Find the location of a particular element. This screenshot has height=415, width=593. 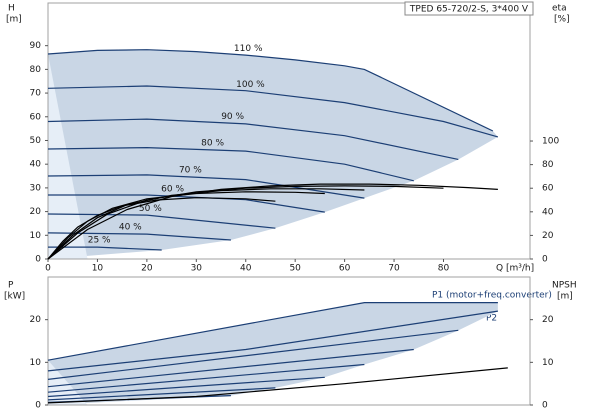

y2-tick-label: 80 is located at coordinates (548, 165).